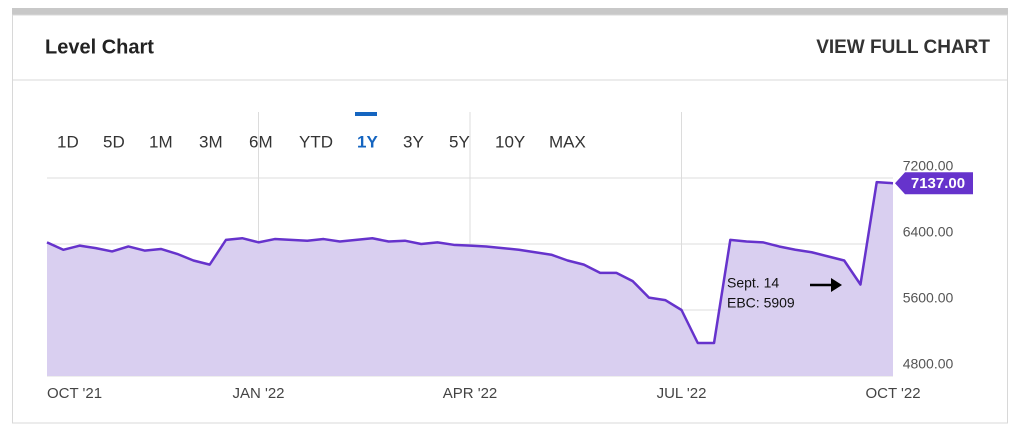  I want to click on y-tick-label: 4800.00, so click(928, 364).